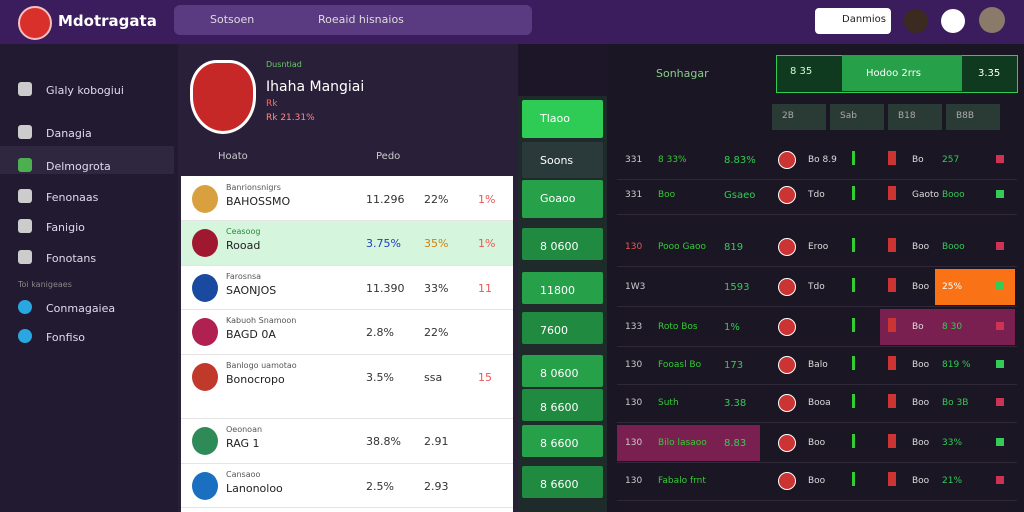 The height and width of the screenshot is (512, 1024). What do you see at coordinates (801, 71) in the screenshot?
I see `top-cell: 8 35` at bounding box center [801, 71].